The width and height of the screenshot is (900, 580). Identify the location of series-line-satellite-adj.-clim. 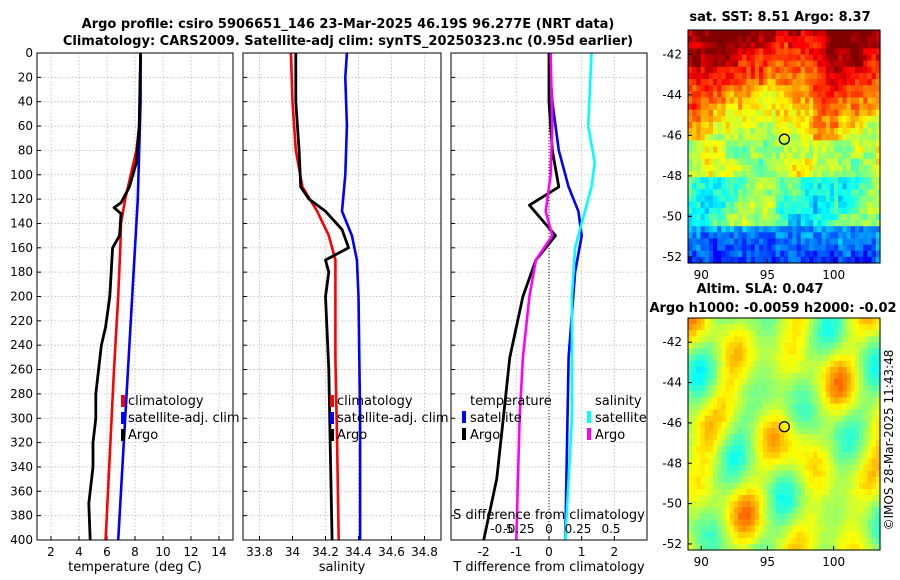
(351, 296).